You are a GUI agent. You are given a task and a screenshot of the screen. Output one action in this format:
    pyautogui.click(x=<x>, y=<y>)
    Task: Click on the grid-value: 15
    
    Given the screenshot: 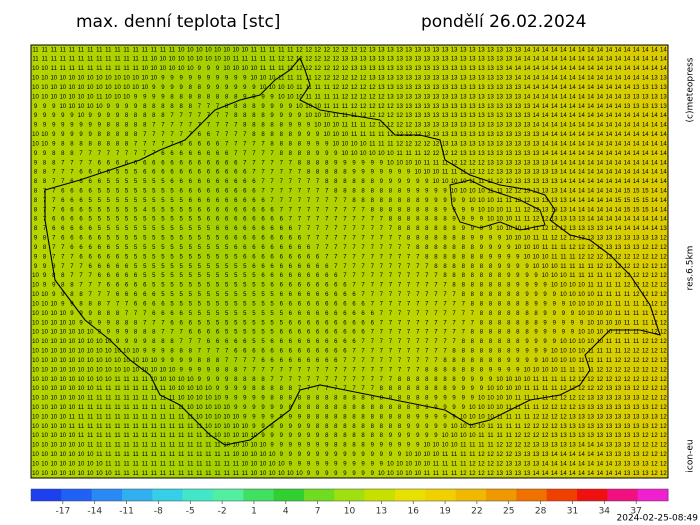 What is the action you would take?
    pyautogui.click(x=627, y=201)
    